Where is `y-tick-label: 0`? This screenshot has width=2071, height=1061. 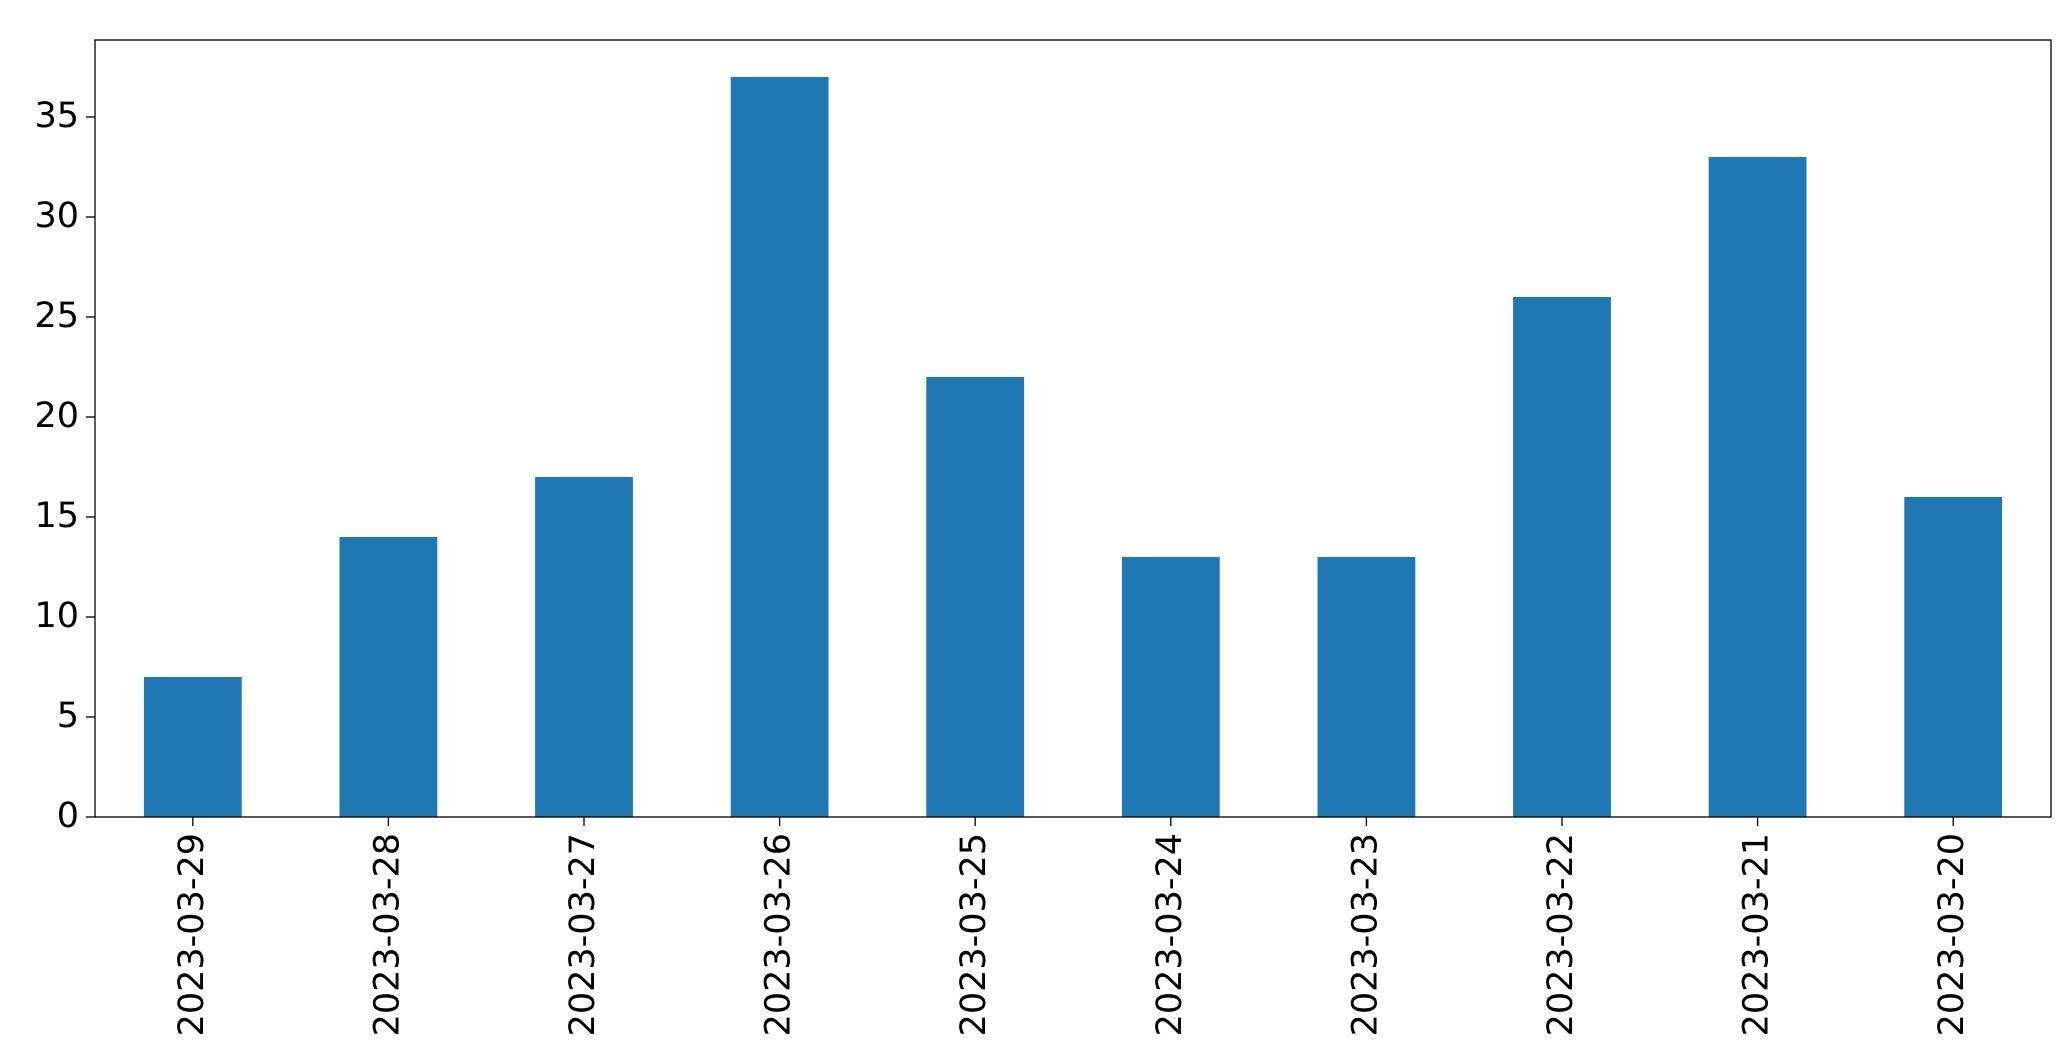
y-tick-label: 0 is located at coordinates (68, 816).